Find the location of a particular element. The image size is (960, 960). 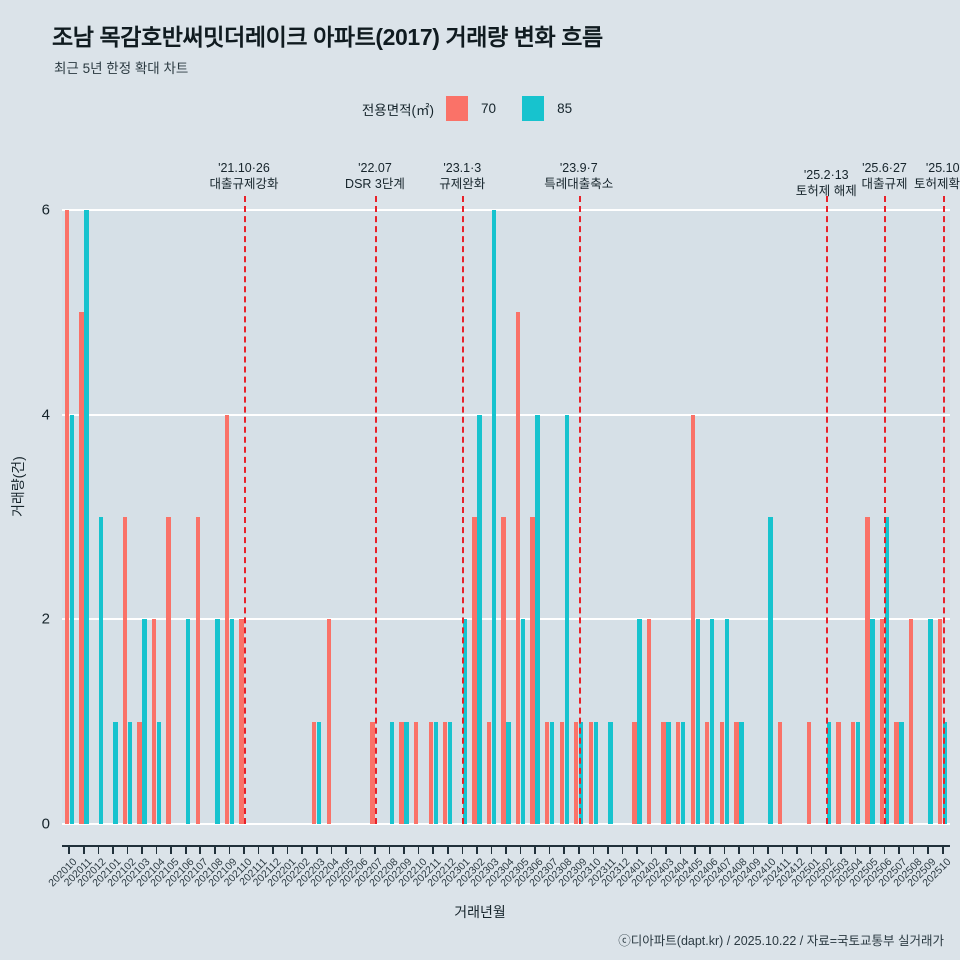

chart-legend: 전용면적(㎡) 70 85 is located at coordinates (480, 108).